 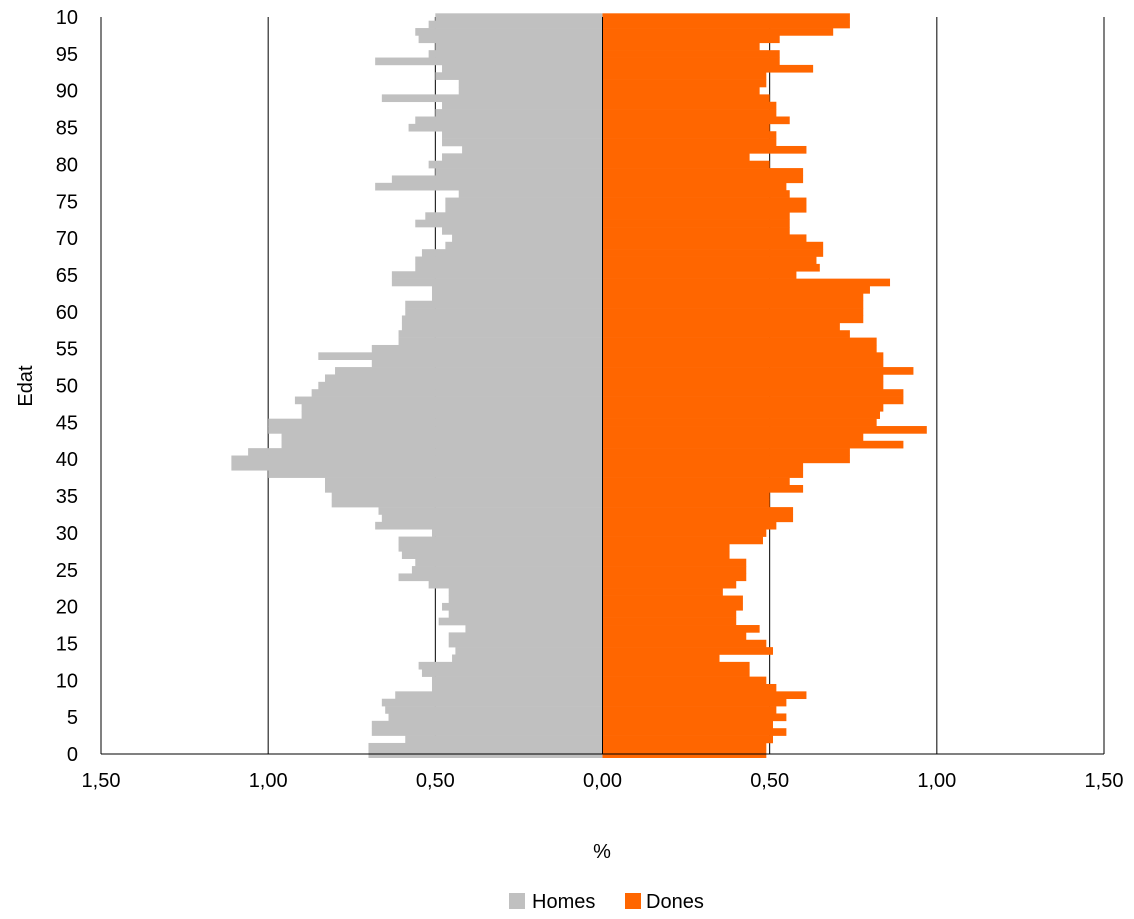 I want to click on y-tick-label: 5, so click(x=72, y=718).